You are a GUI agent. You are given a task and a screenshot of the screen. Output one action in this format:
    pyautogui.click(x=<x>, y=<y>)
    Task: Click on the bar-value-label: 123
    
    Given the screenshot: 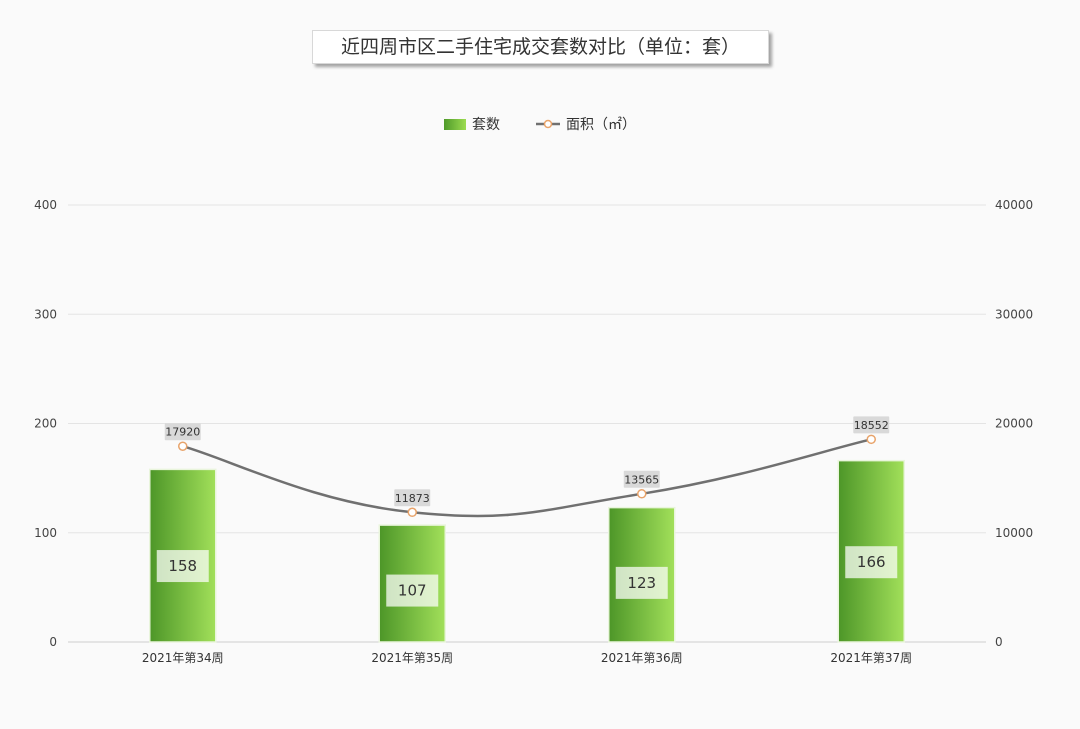 What is the action you would take?
    pyautogui.click(x=641, y=583)
    